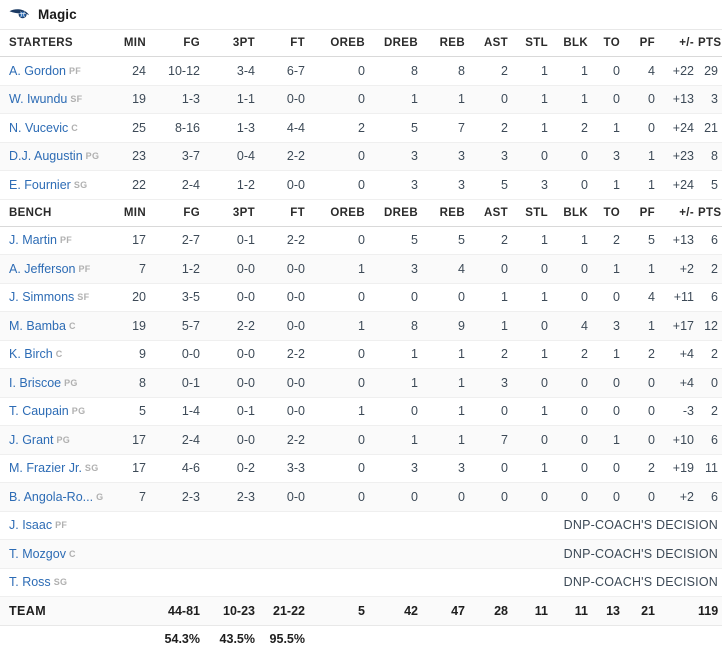 Image resolution: width=722 pixels, height=652 pixels. I want to click on stat-stl: 0, so click(532, 156).